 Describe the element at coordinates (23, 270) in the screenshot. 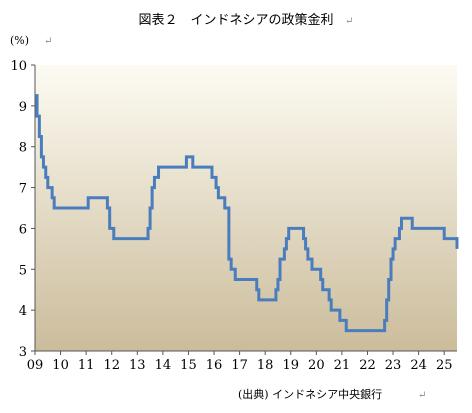

I see `y-tick-label: 5` at that location.